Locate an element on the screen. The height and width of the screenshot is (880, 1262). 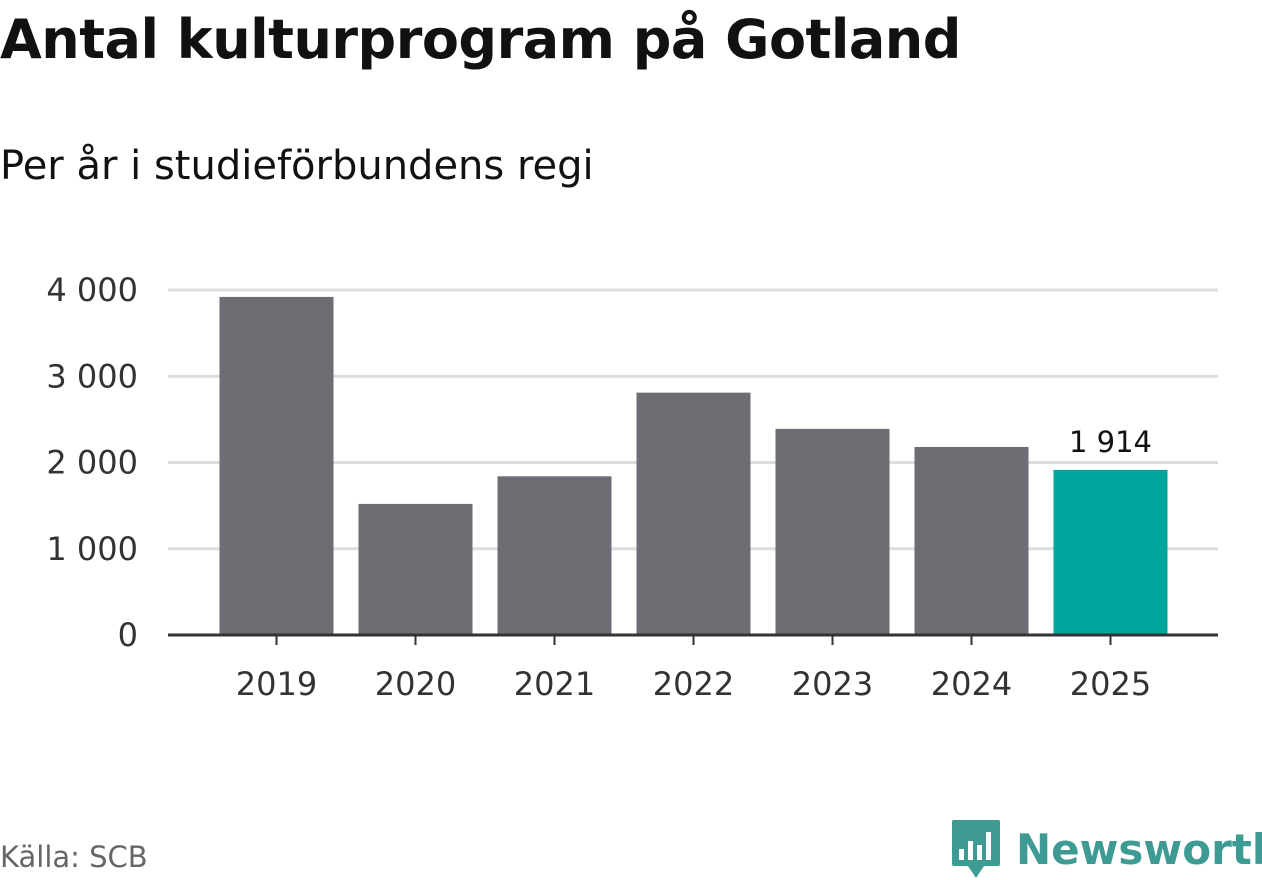
y-tick-label: 2 000 is located at coordinates (92, 463).